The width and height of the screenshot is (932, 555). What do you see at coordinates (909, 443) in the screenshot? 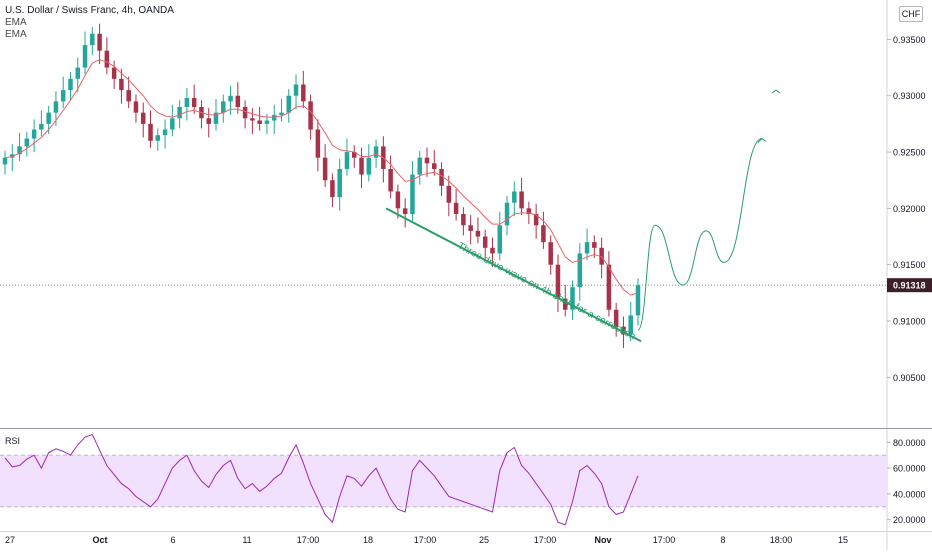
I see `rsi-tick-label: 80.0000` at bounding box center [909, 443].